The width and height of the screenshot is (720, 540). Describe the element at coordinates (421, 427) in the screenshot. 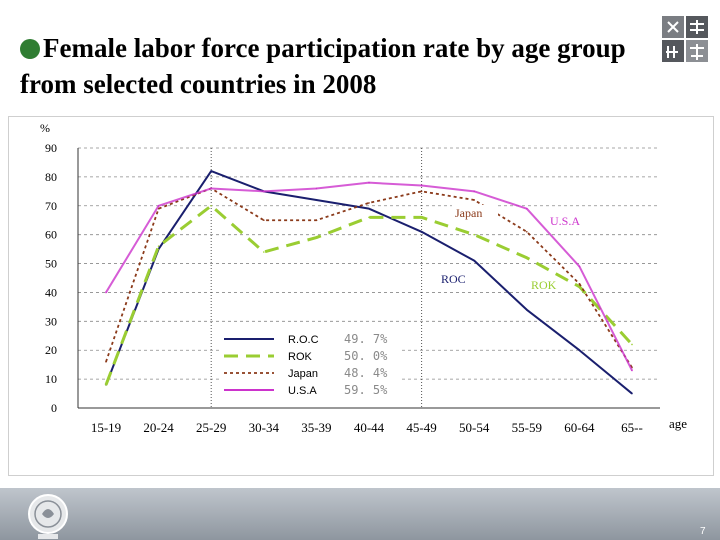

I see `x-tick-label: 45-49` at that location.